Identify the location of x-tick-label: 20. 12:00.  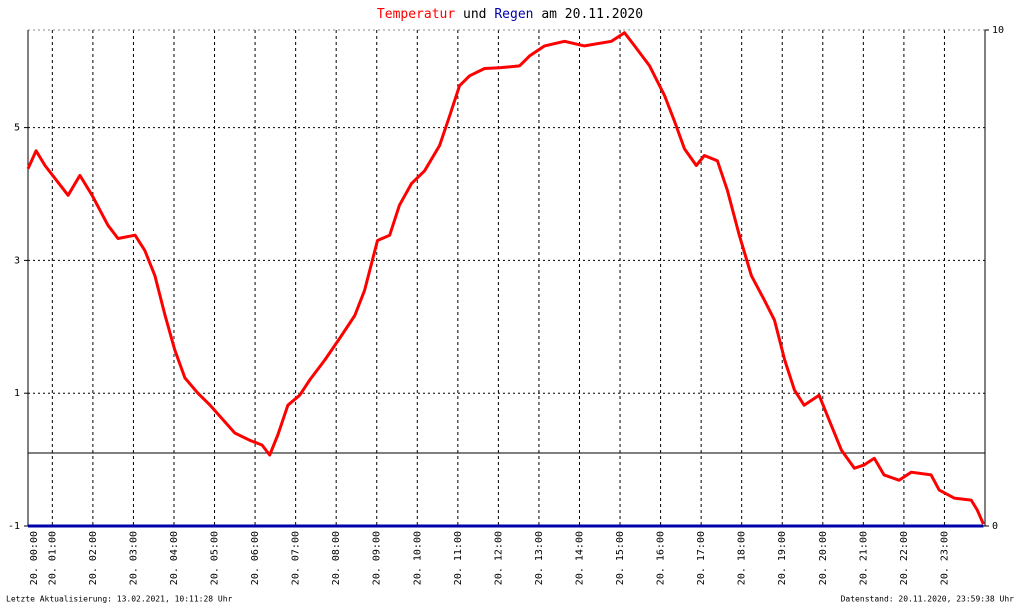
(498, 558).